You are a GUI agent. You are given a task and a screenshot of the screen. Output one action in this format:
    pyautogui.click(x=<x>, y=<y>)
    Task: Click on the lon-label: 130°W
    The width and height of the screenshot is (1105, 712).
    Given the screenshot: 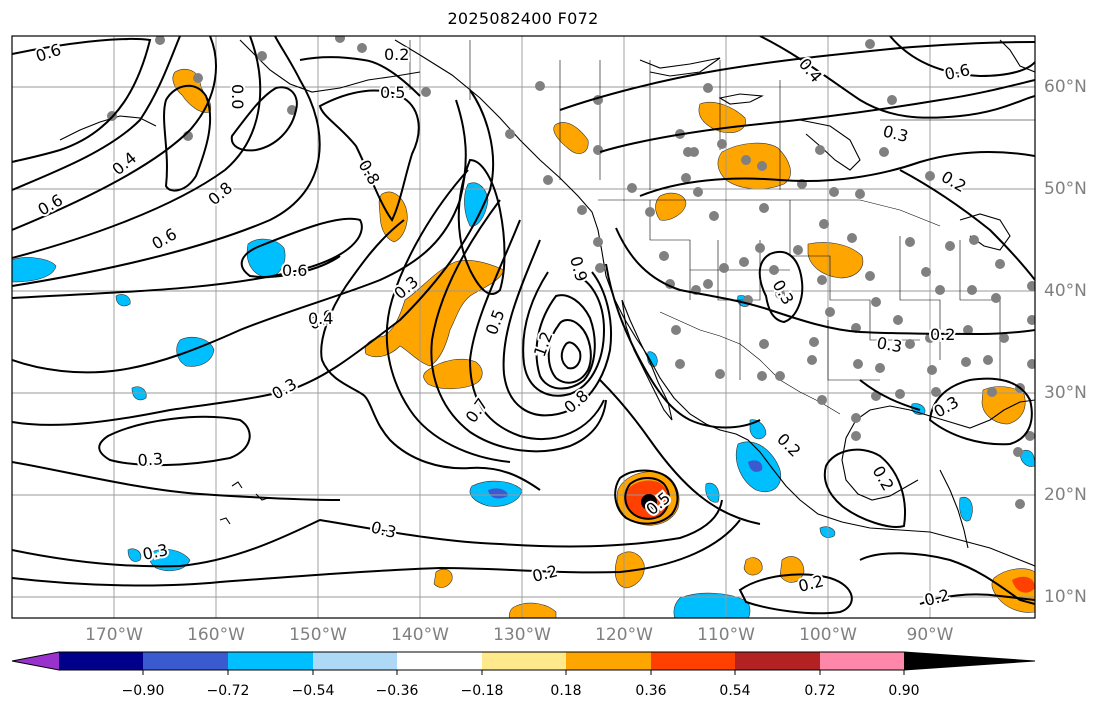 What is the action you would take?
    pyautogui.click(x=522, y=635)
    